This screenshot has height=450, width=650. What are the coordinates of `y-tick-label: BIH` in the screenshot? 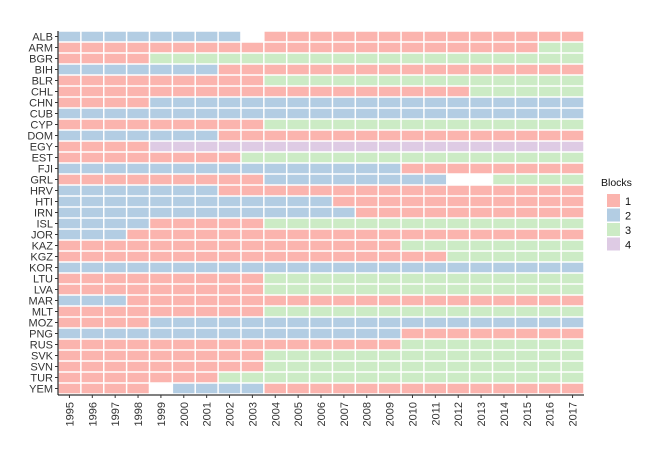 It's located at (44, 71).